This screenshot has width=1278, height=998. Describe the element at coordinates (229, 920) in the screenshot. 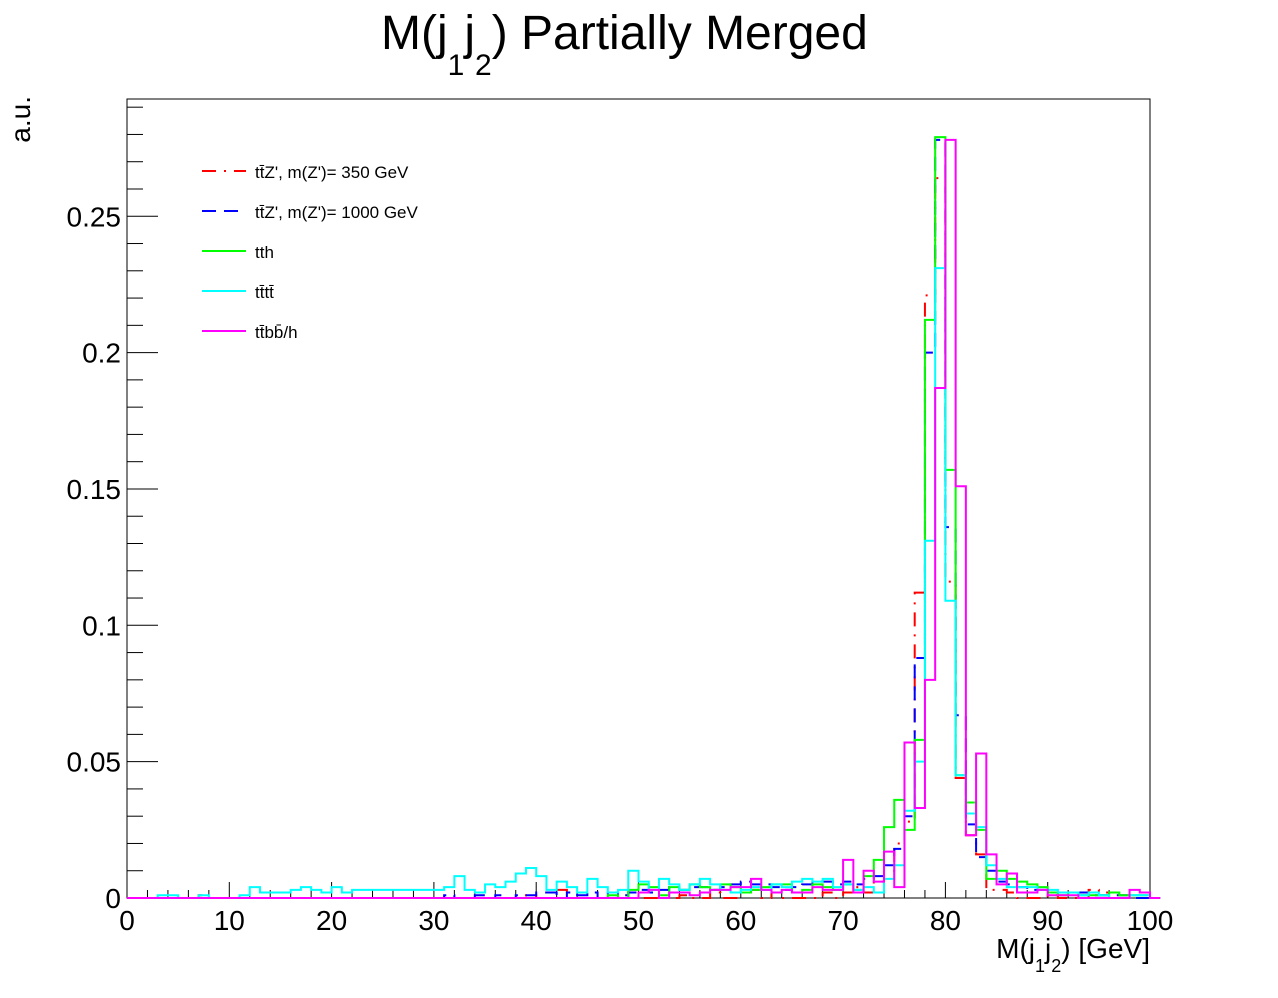

I see `x-tick-label: 10` at that location.